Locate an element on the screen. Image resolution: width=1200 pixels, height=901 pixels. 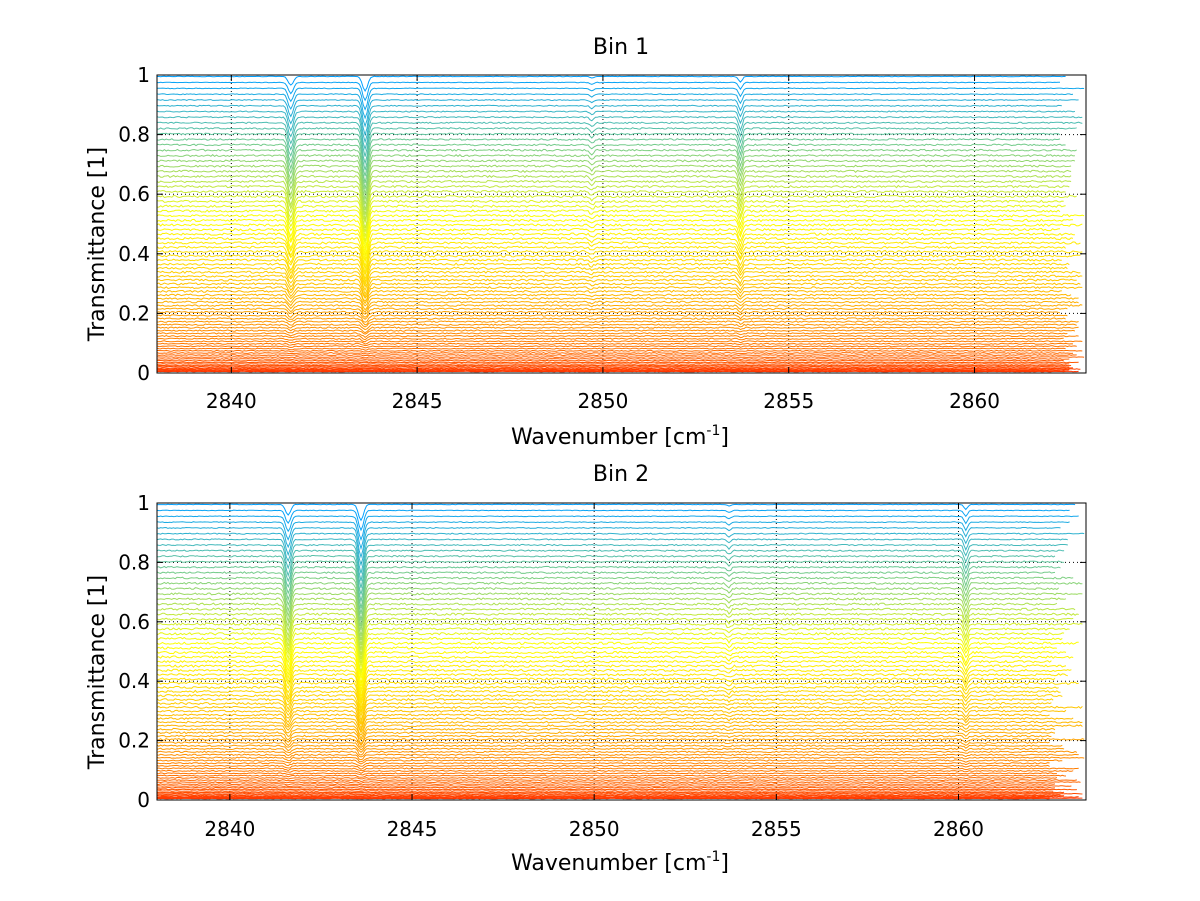
y-tick-label: 0.4 is located at coordinates (134, 681).